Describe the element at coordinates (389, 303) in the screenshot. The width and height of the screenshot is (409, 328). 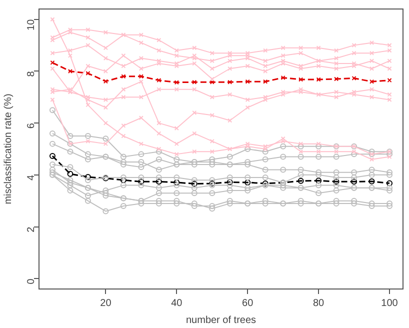
I see `x-tick-label: 100` at that location.